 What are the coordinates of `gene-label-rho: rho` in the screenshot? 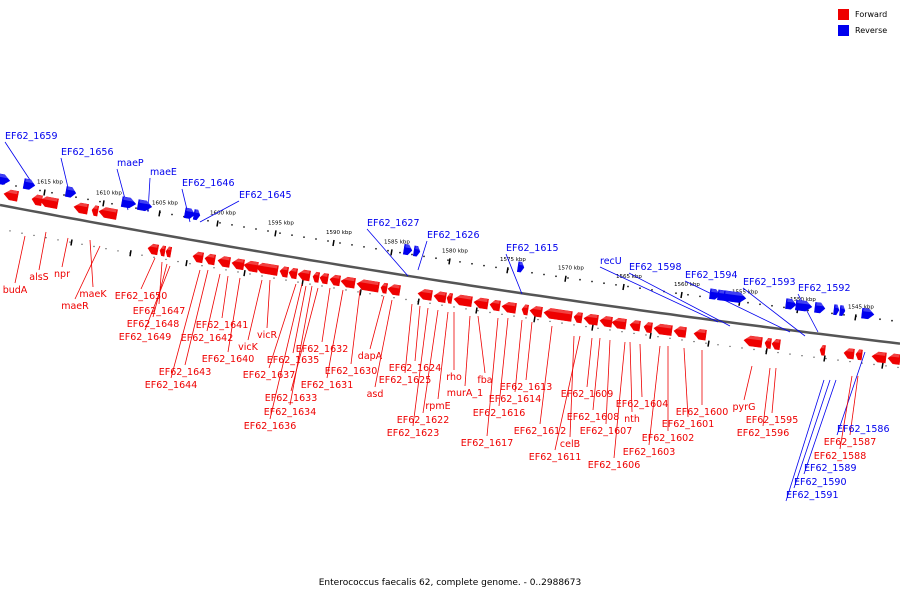 It's located at (454, 377).